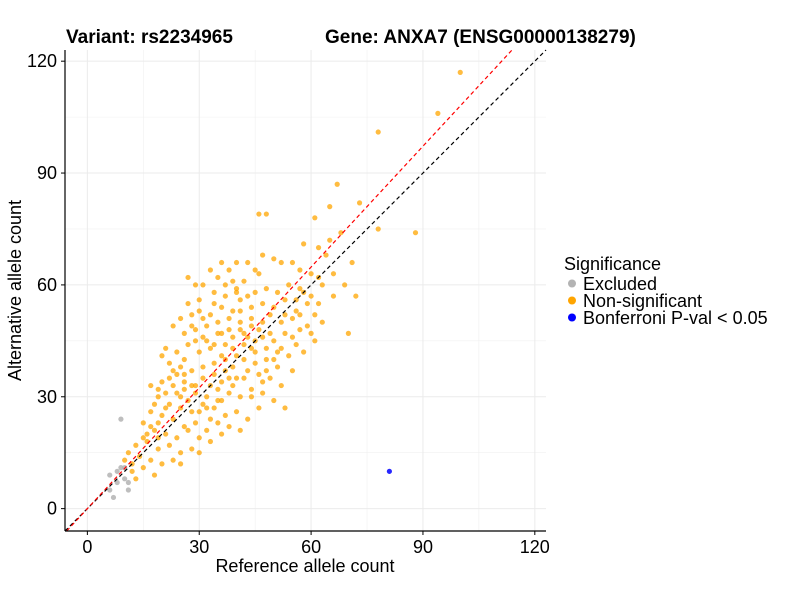 This screenshot has height=600, width=800. I want to click on x-tick-label: 0, so click(87, 547).